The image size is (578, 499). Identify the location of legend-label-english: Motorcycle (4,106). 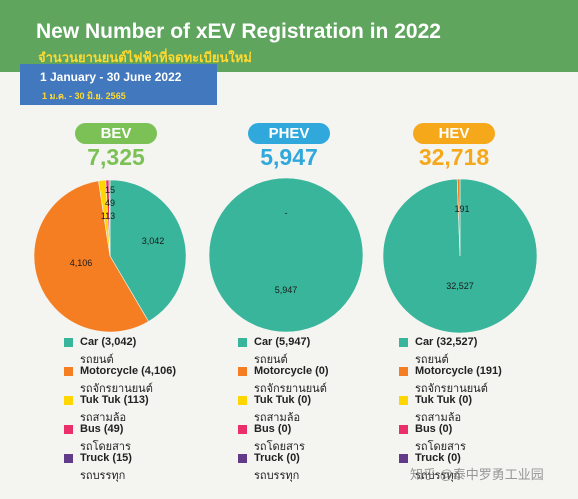
(128, 371).